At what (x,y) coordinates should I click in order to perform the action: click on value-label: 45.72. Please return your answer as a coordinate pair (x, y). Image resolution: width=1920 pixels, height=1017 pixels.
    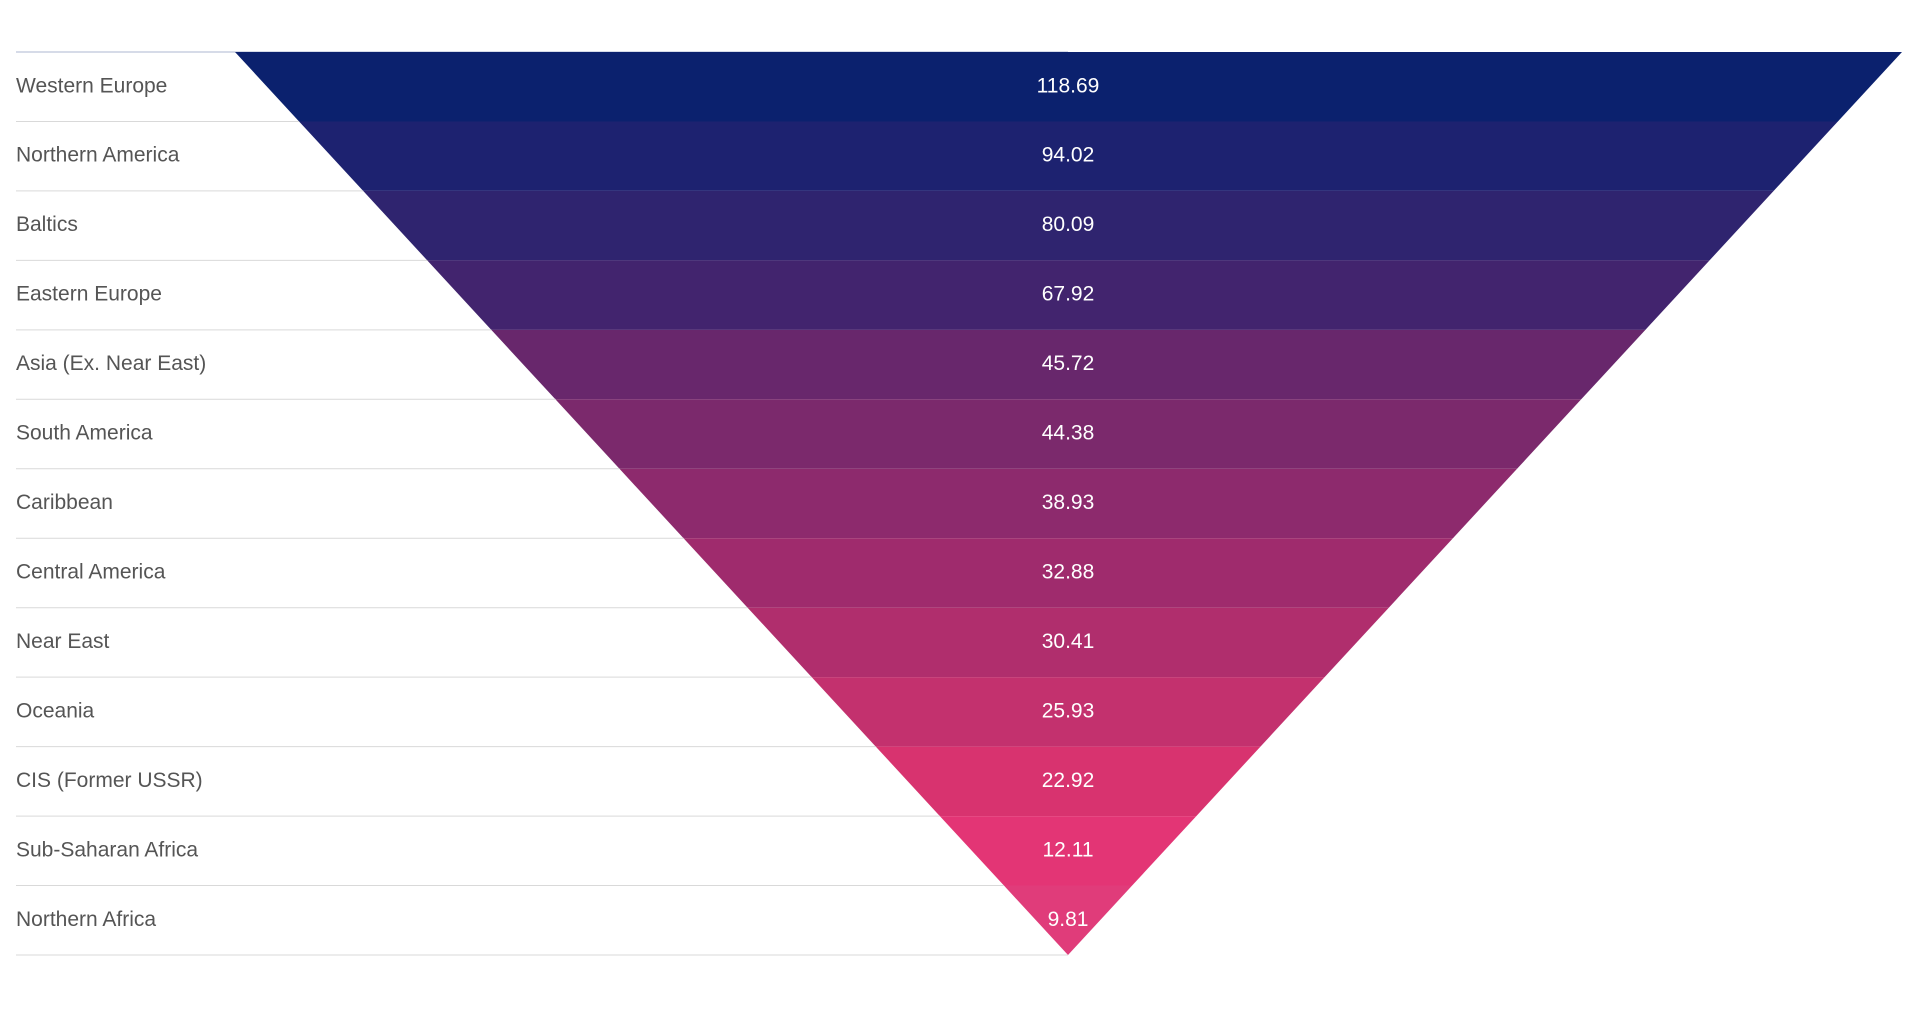
    Looking at the image, I should click on (1068, 363).